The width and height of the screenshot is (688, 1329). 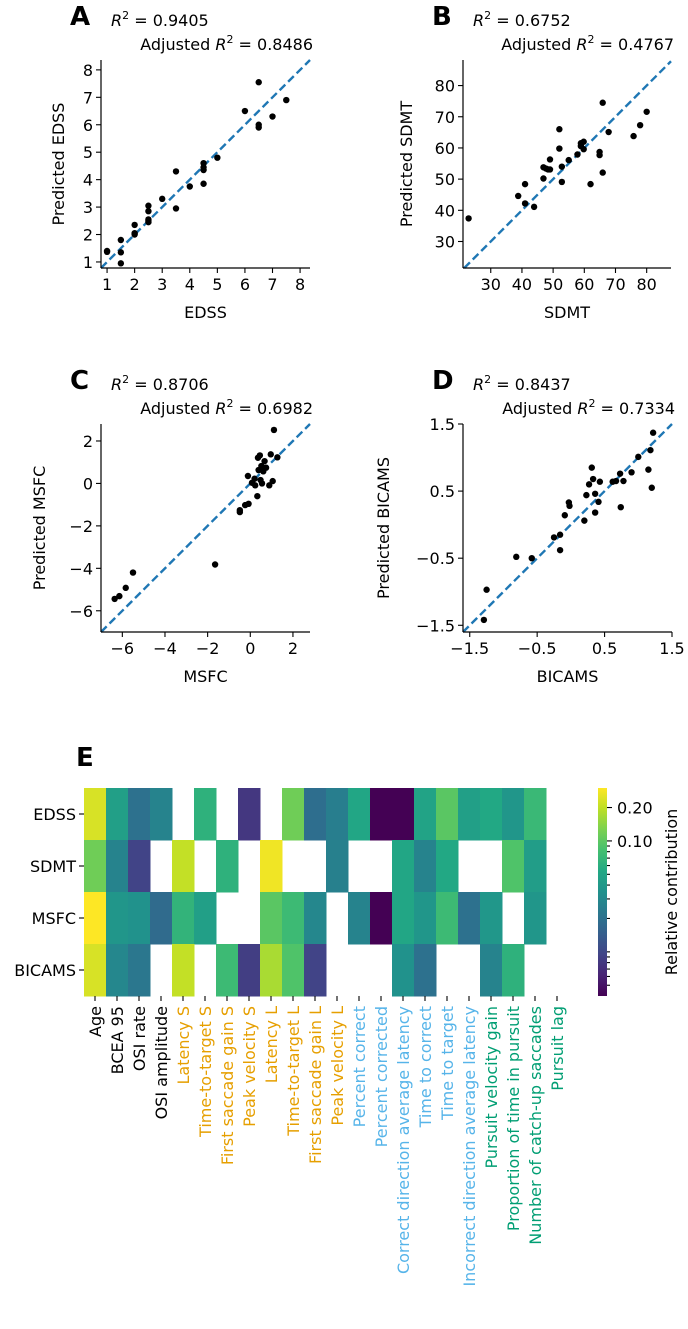 What do you see at coordinates (635, 841) in the screenshot?
I see `colorbar-tick-label: 0.10` at bounding box center [635, 841].